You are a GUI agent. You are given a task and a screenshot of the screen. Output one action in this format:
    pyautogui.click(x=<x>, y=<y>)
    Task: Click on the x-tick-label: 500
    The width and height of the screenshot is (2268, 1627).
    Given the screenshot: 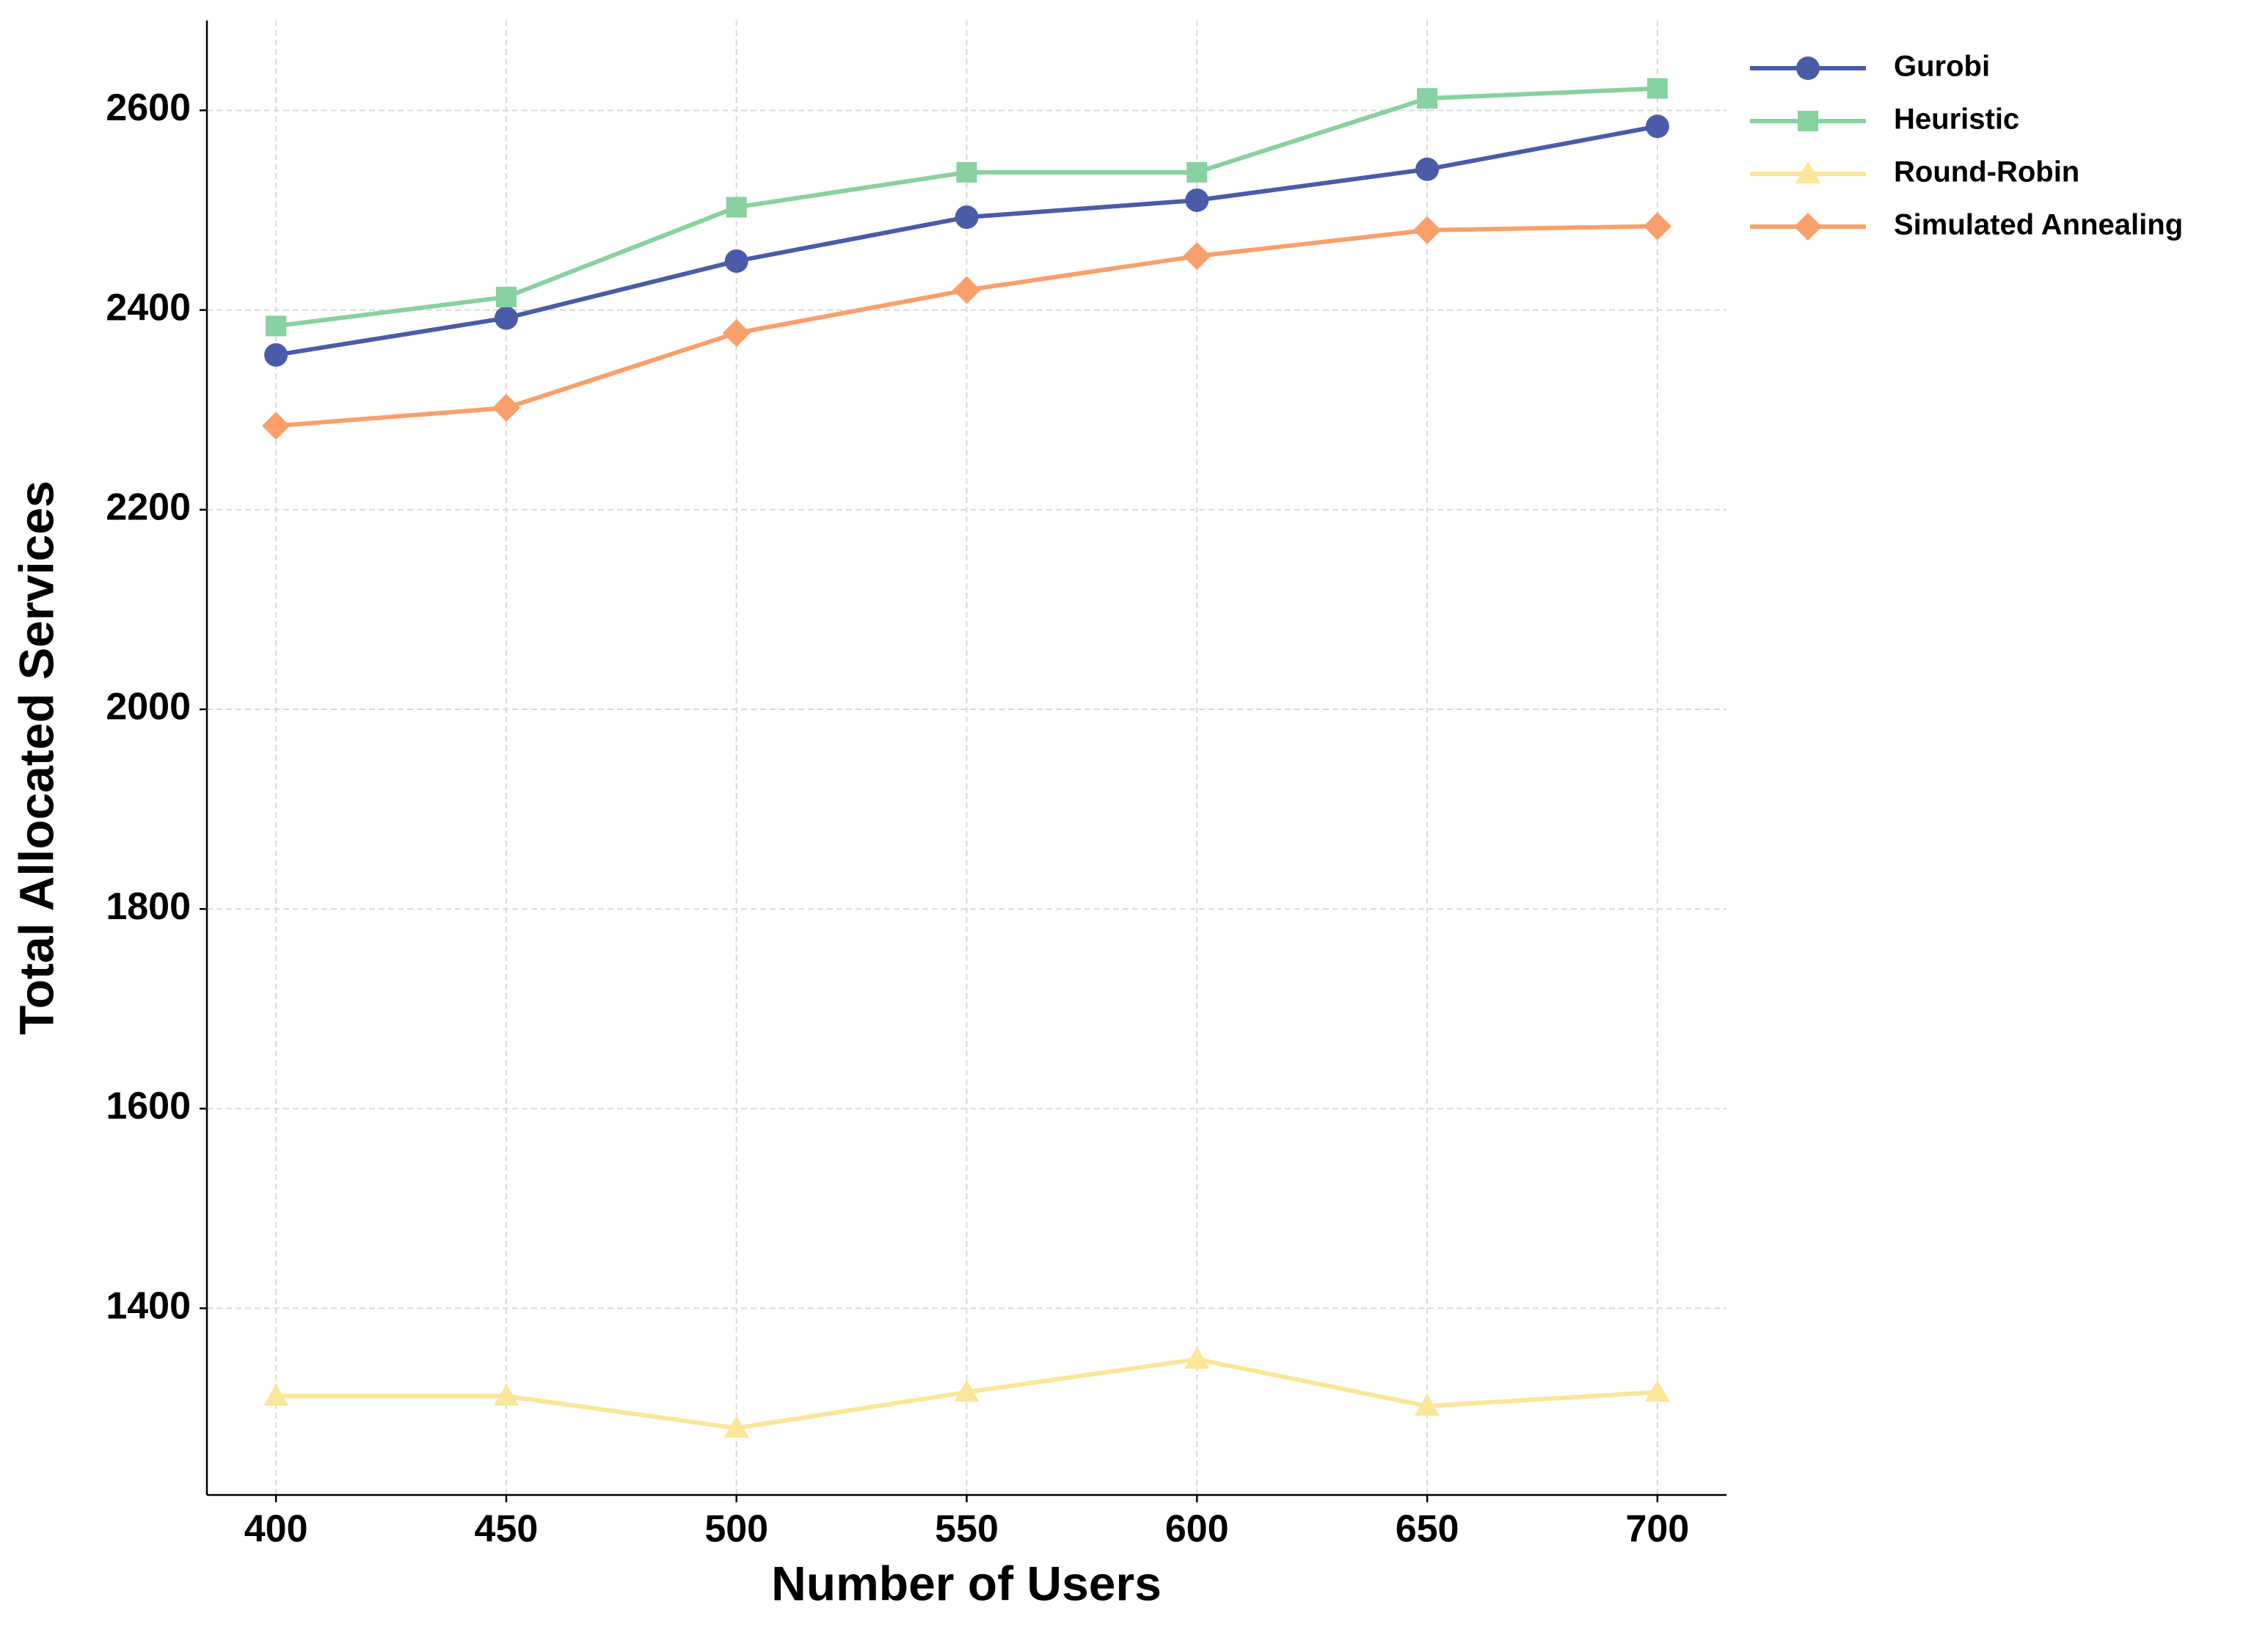 What is the action you would take?
    pyautogui.click(x=736, y=1529)
    